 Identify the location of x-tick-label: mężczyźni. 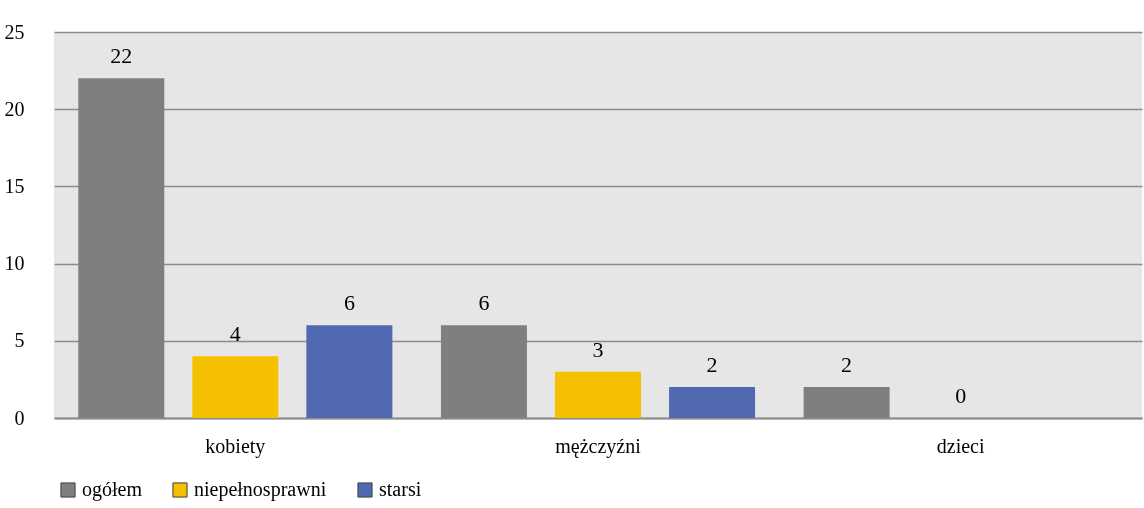
(598, 446).